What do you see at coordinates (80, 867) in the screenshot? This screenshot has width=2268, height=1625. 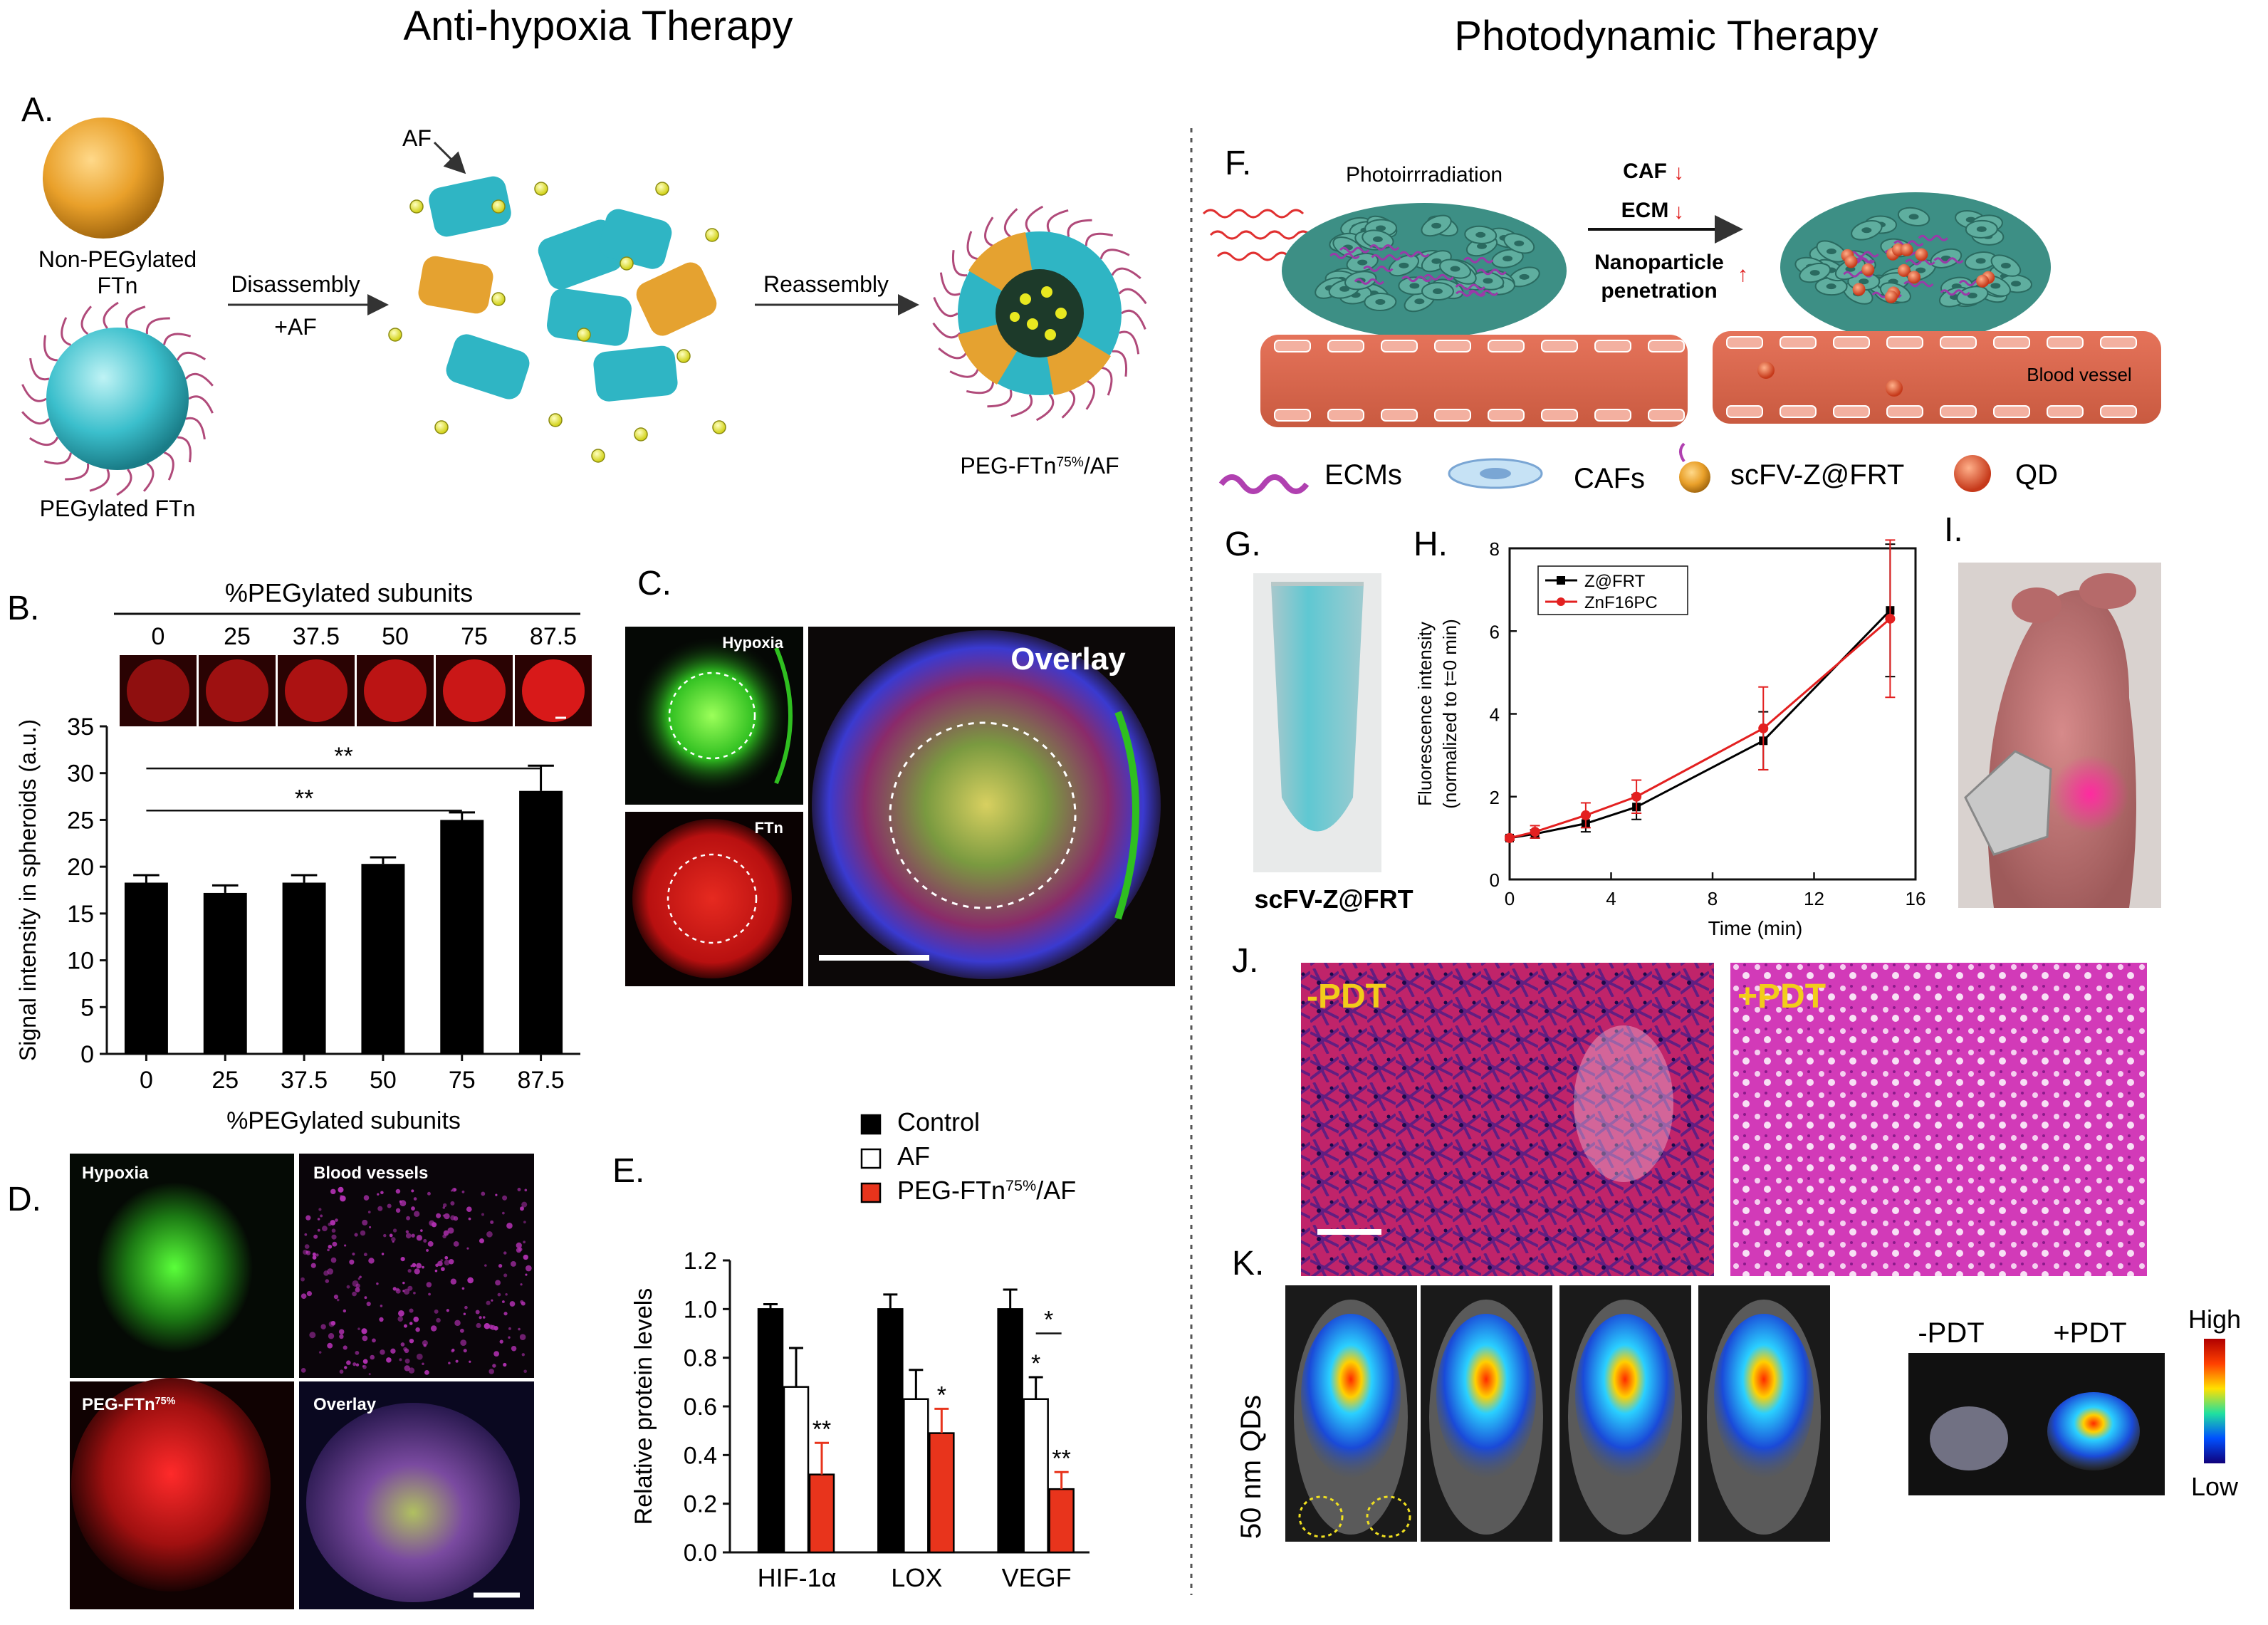 I see `b-y-tick-label: 20` at bounding box center [80, 867].